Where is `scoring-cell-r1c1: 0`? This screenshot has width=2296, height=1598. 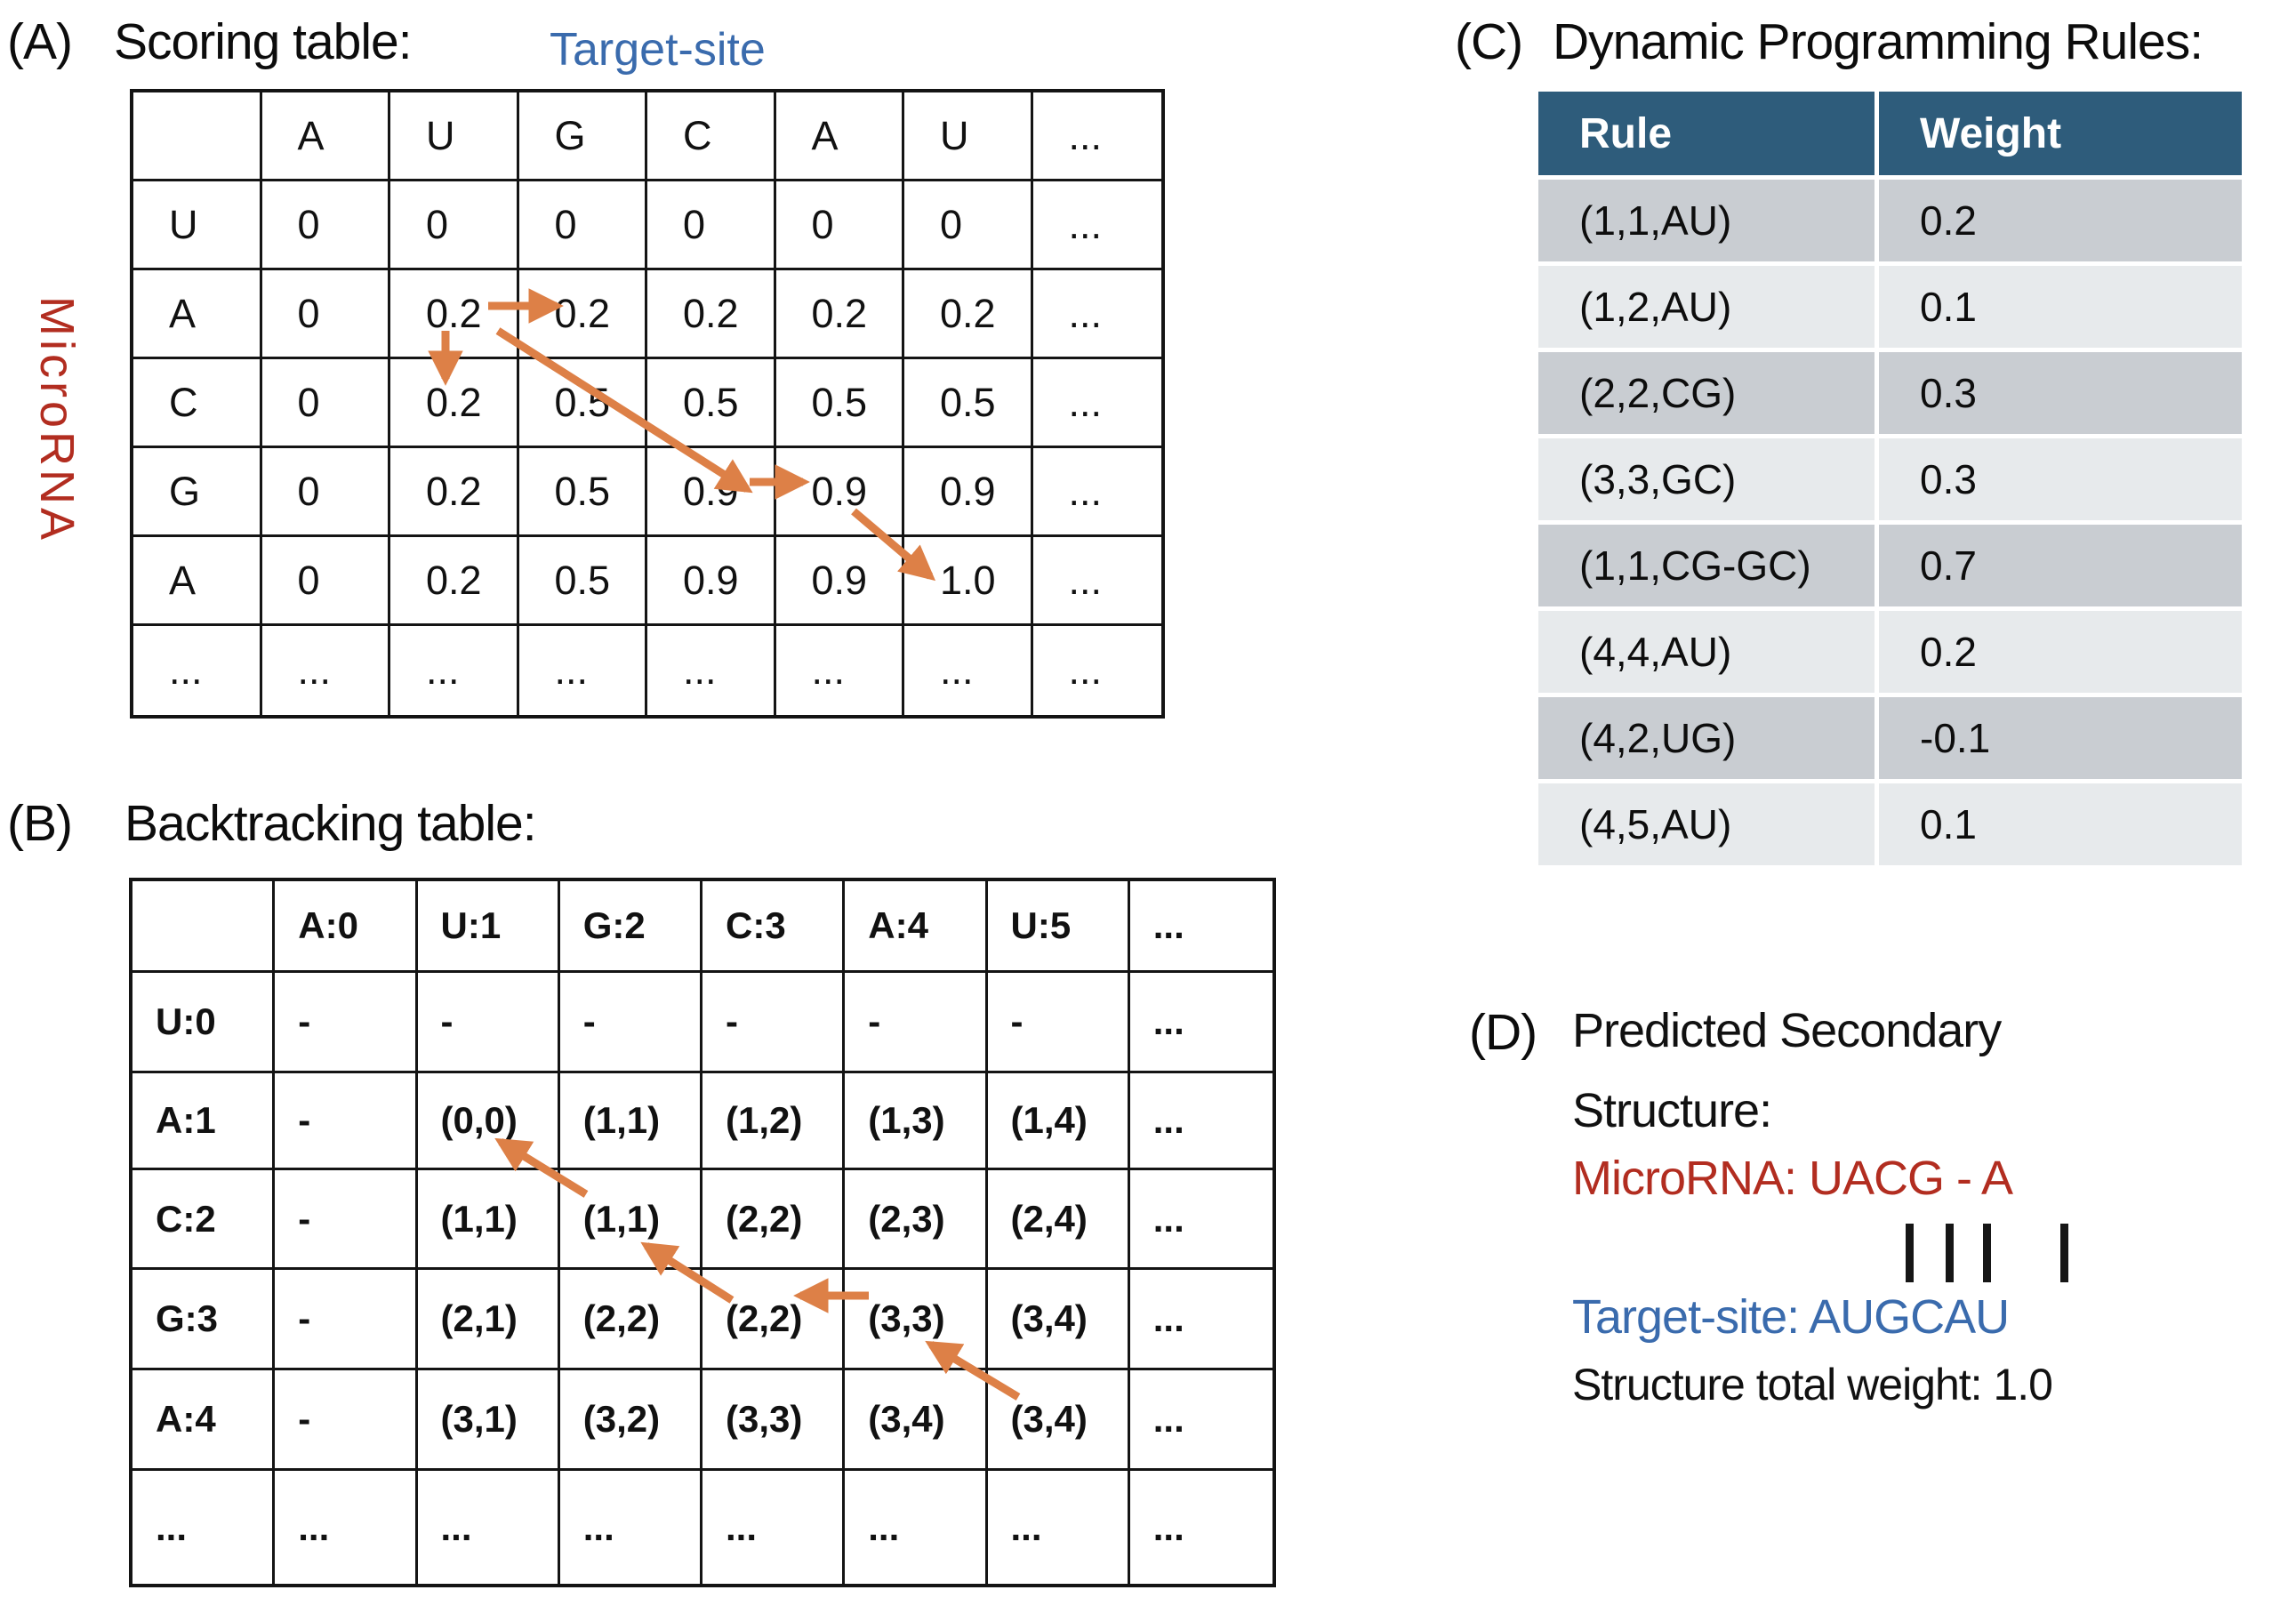
scoring-cell-r1c1: 0 is located at coordinates (325, 225).